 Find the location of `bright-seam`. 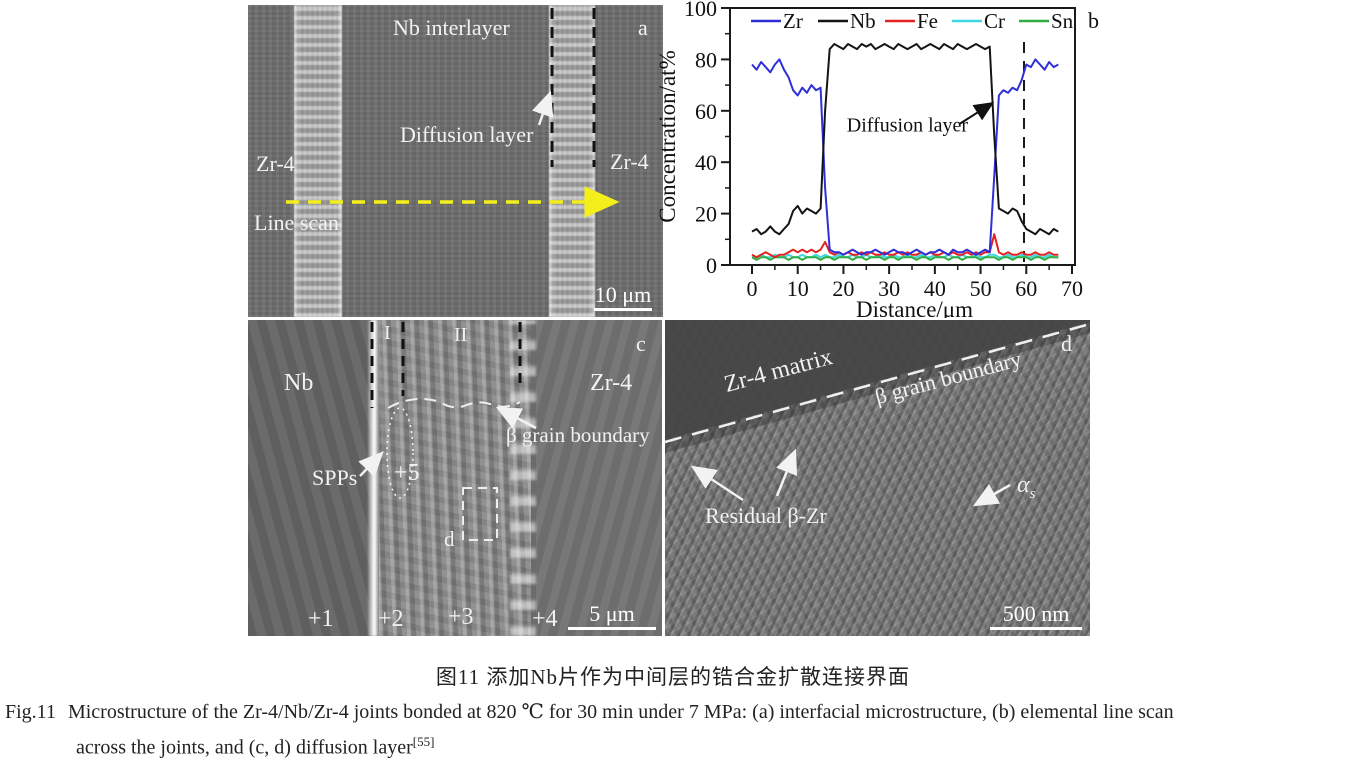

bright-seam is located at coordinates (373, 478).